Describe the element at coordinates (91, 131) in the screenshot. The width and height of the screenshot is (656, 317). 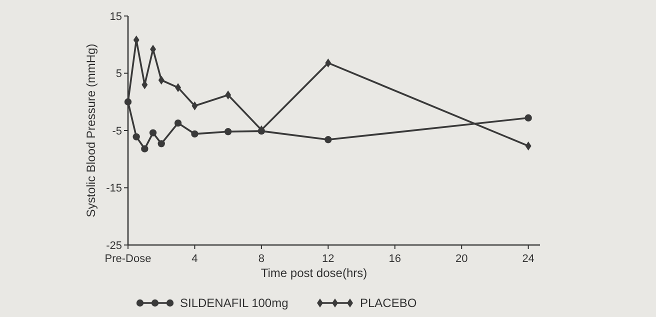
I see `y-axis-title: Systolic Blood Pressure (mmHg)` at that location.